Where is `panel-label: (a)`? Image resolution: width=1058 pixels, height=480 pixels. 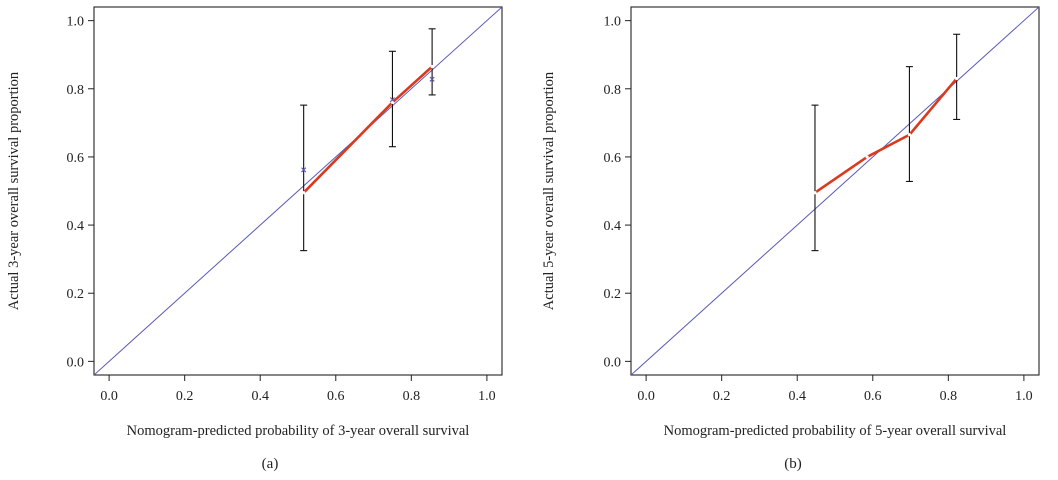
panel-label: (a) is located at coordinates (270, 464).